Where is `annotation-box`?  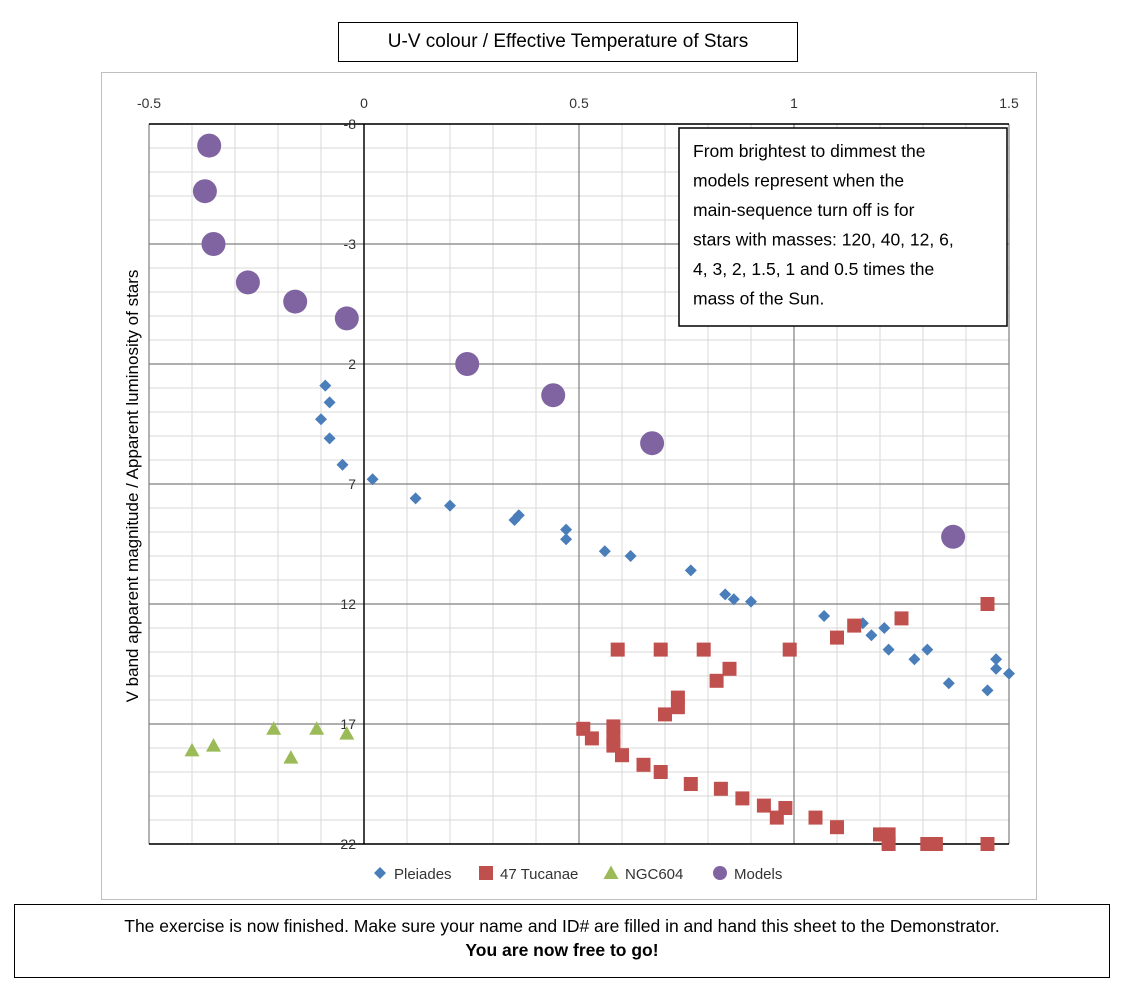
annotation-box is located at coordinates (843, 227).